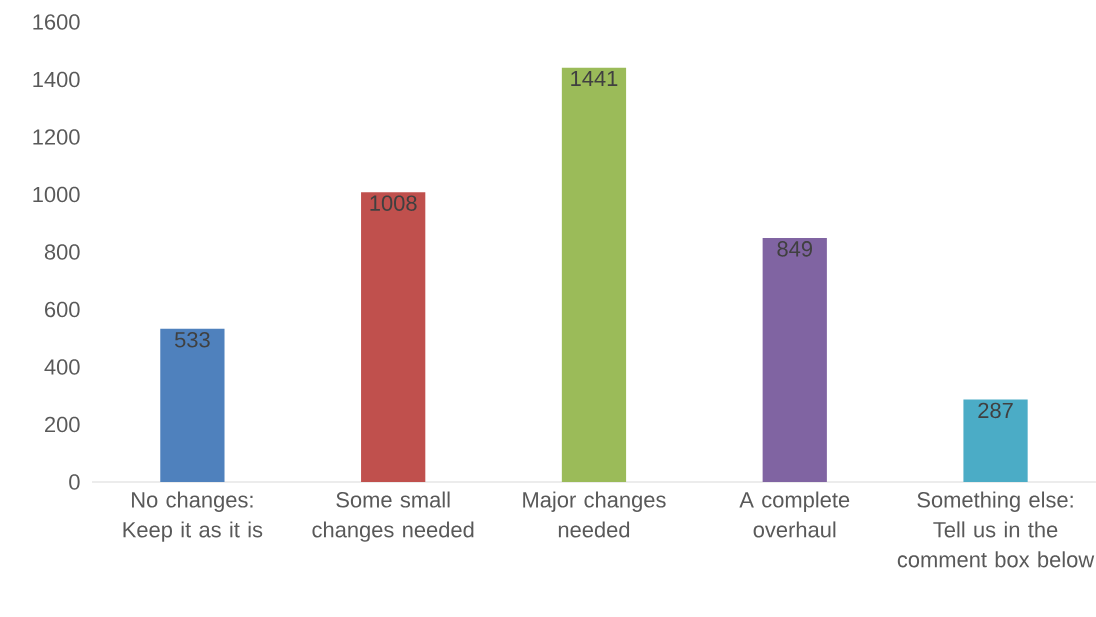 Image resolution: width=1096 pixels, height=617 pixels. Describe the element at coordinates (62, 252) in the screenshot. I see `y-tick-label: 800` at that location.